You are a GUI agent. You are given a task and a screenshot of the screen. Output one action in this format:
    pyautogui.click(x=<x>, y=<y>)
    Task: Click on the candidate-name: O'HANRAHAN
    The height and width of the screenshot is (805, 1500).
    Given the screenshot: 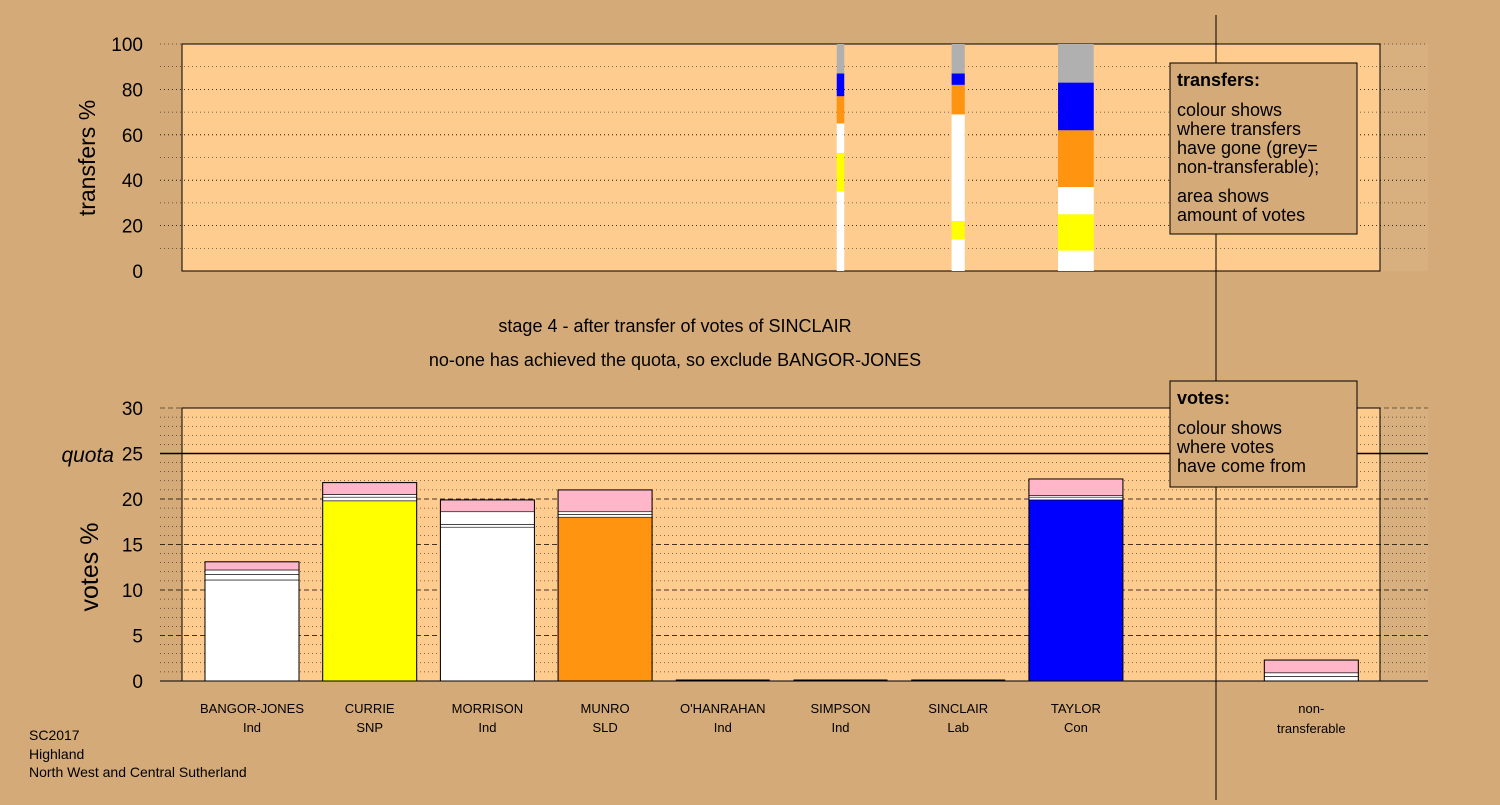 What is the action you would take?
    pyautogui.click(x=723, y=708)
    